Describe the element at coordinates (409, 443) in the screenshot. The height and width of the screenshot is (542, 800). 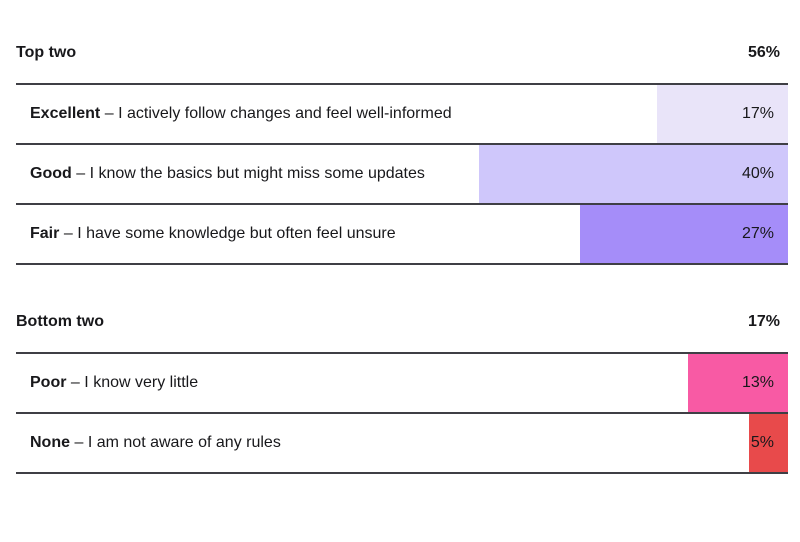
I see `row-label: None – I am not aware of any rules` at that location.